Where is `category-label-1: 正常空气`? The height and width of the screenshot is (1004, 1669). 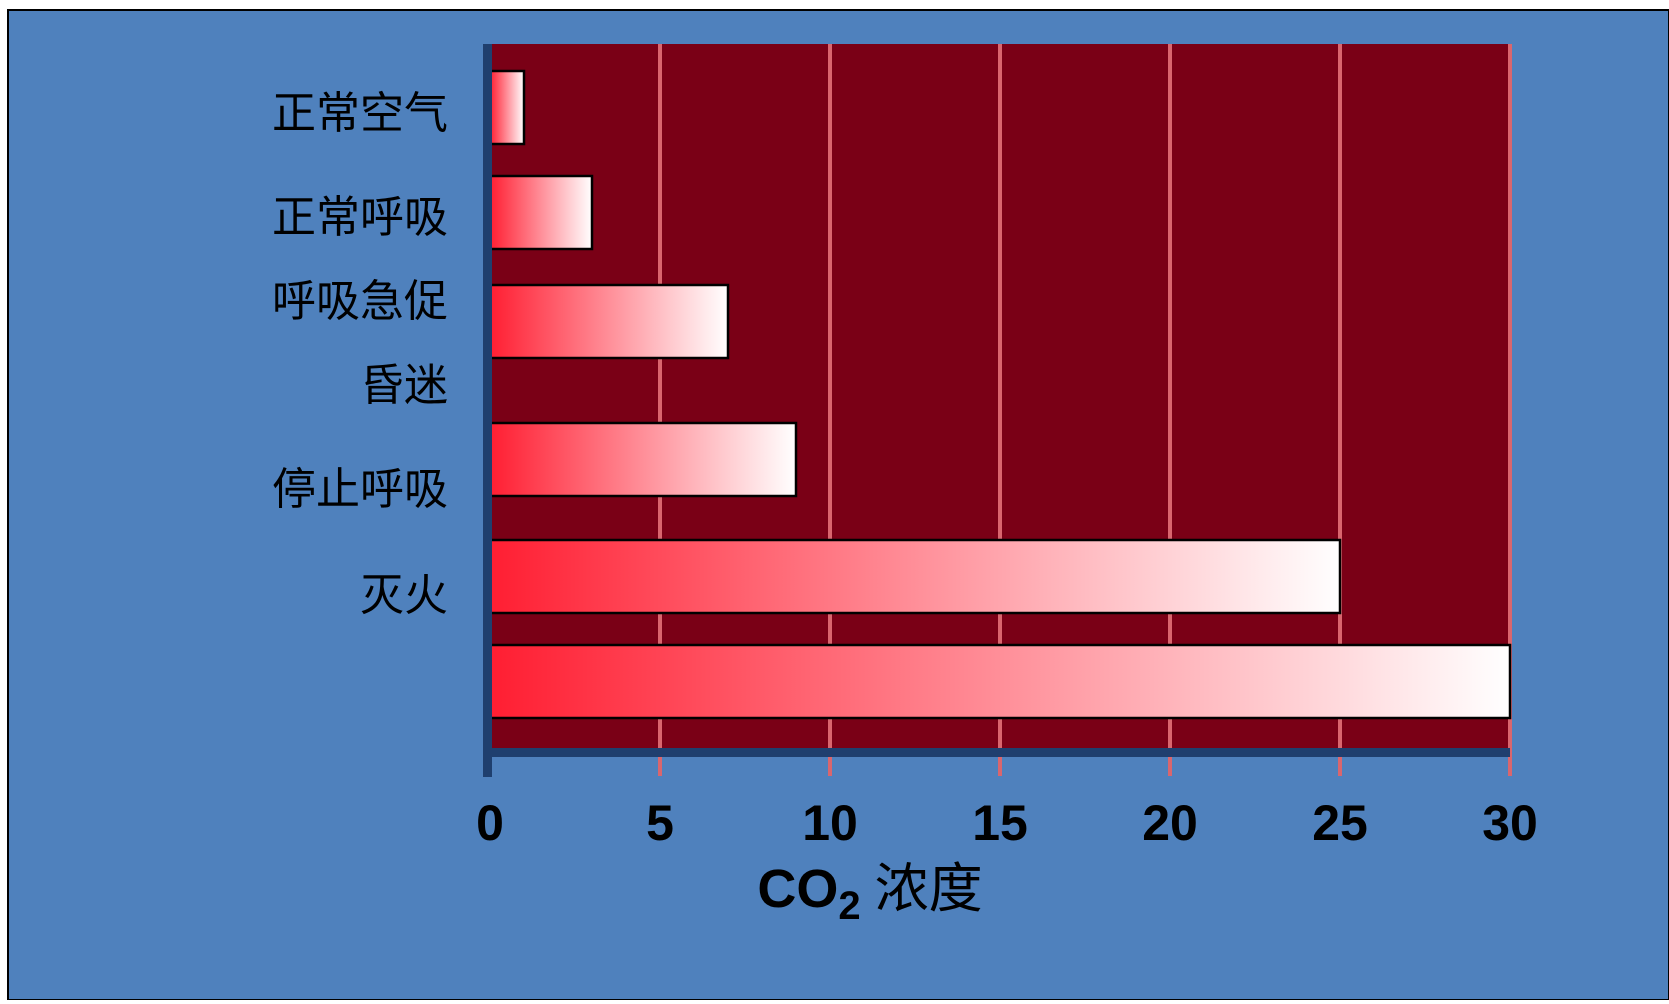
category-label-1: 正常空气 is located at coordinates (360, 113).